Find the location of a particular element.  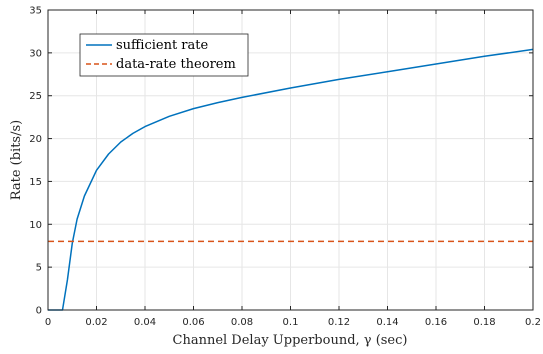

legend-label-sufficient-rate: sufficient rate is located at coordinates (162, 45).